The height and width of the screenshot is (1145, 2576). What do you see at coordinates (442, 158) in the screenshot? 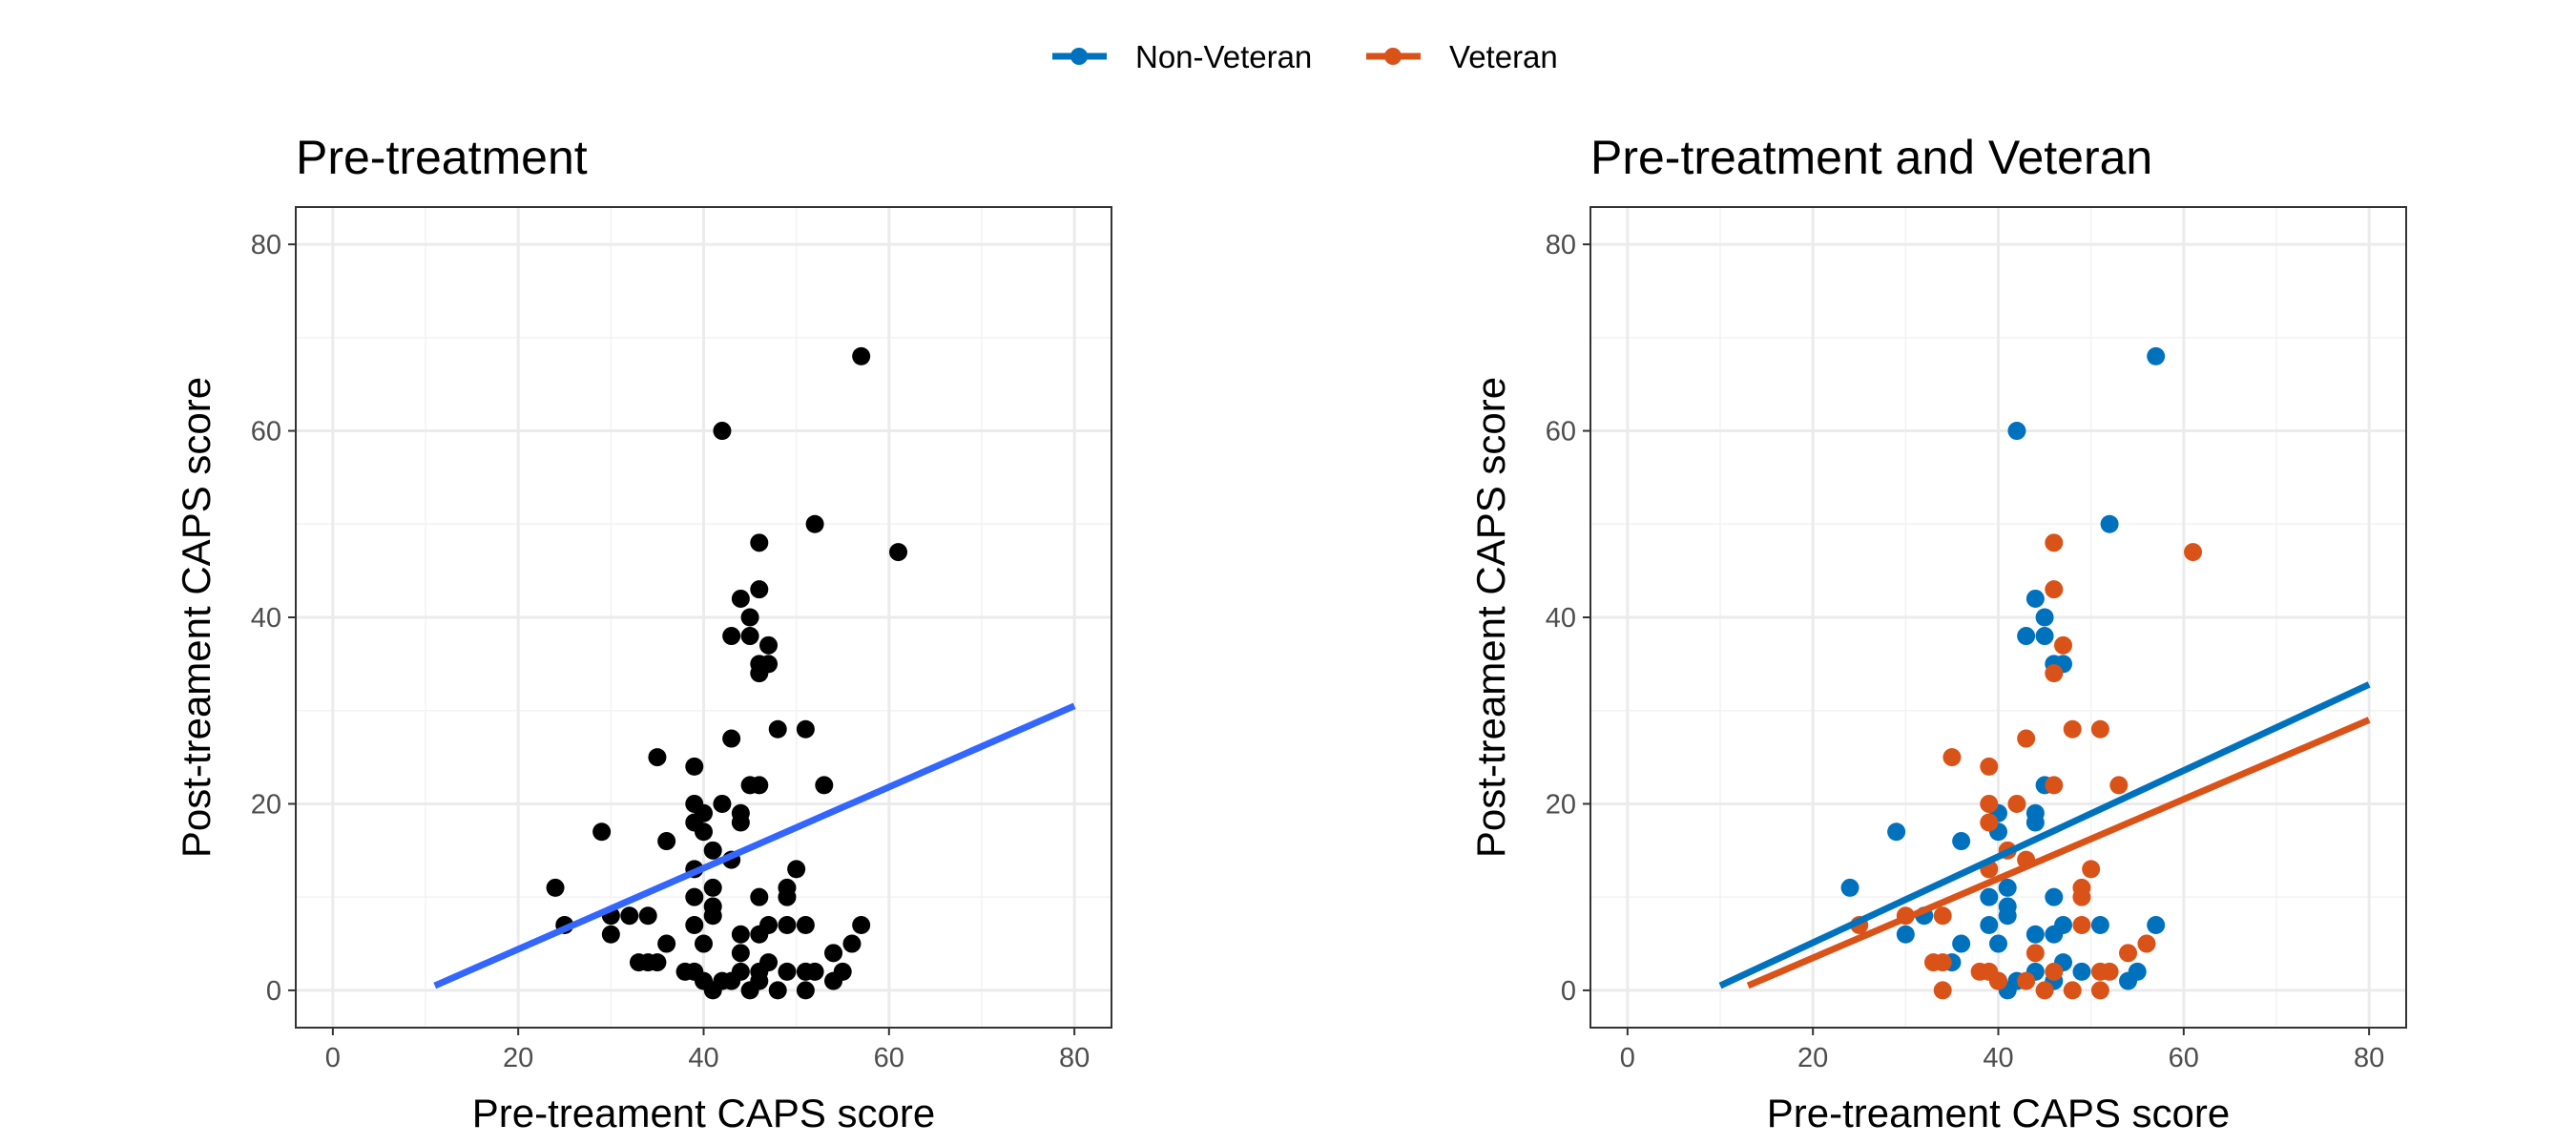
I see `panel-title: Pre-treatment` at bounding box center [442, 158].